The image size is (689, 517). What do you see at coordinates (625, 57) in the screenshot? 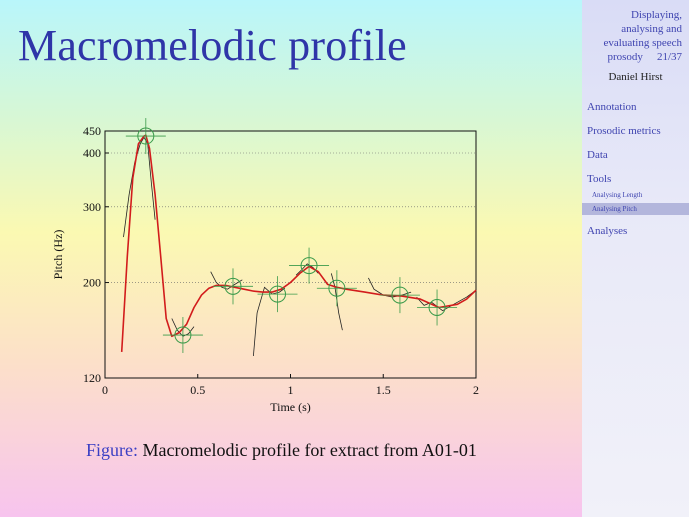
I see `sidebar-title-line: prosody` at bounding box center [625, 57].